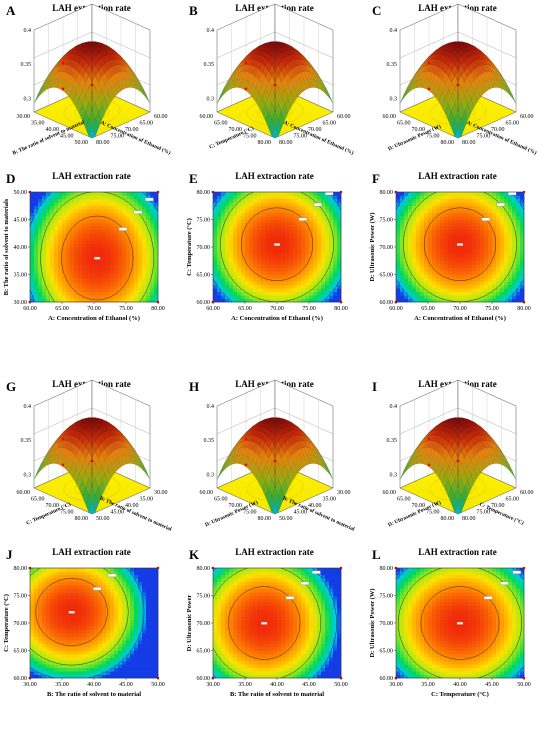 This screenshot has height=739, width=550. What do you see at coordinates (21, 276) in the screenshot?
I see `y-tick-label: 35.00` at bounding box center [21, 276].